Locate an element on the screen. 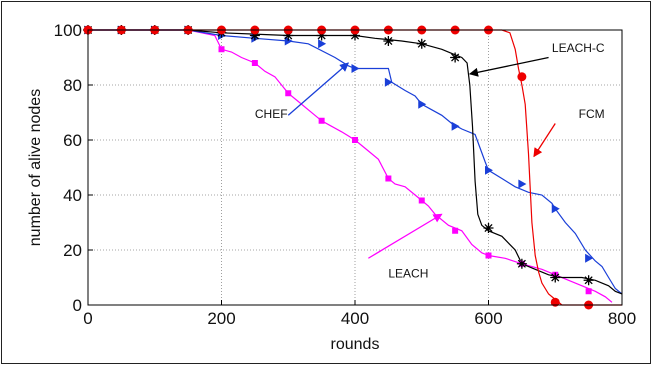  data-point-fcm is located at coordinates (522, 77).